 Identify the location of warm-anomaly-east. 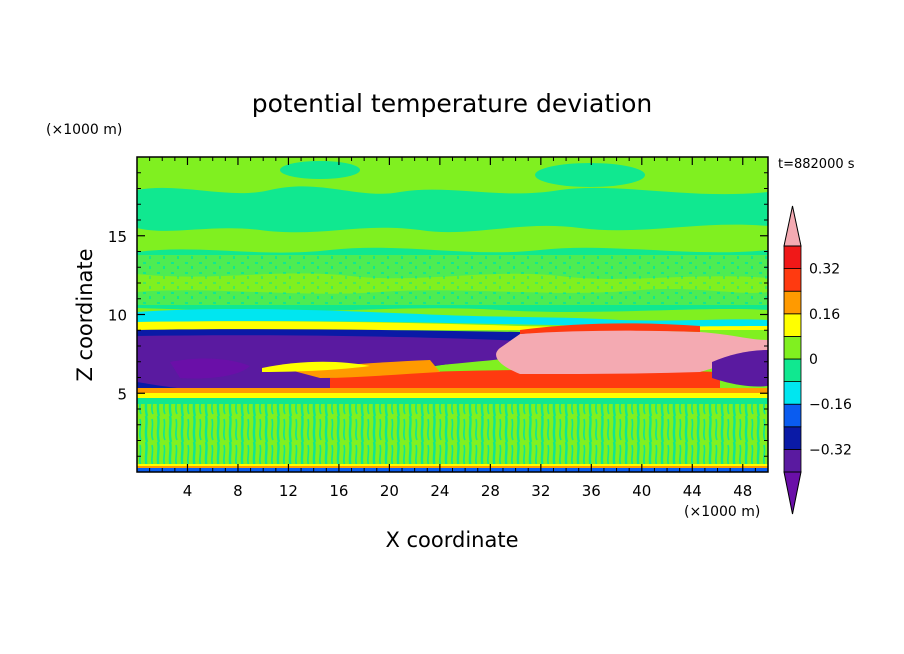
(632, 352).